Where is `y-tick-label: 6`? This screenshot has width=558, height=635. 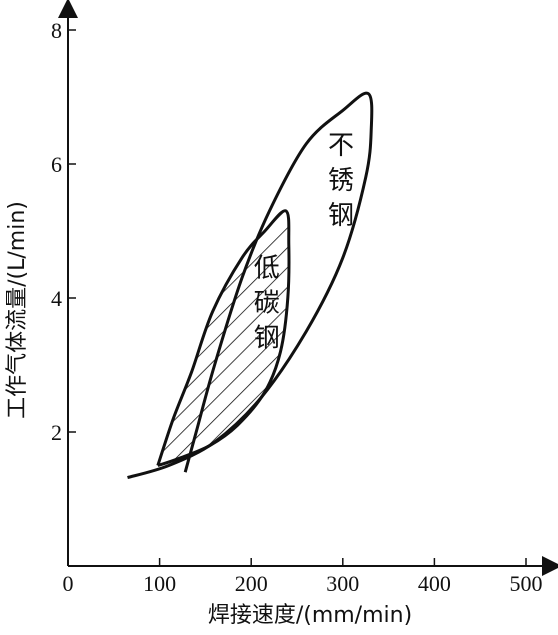
y-tick-label: 6 is located at coordinates (56, 164).